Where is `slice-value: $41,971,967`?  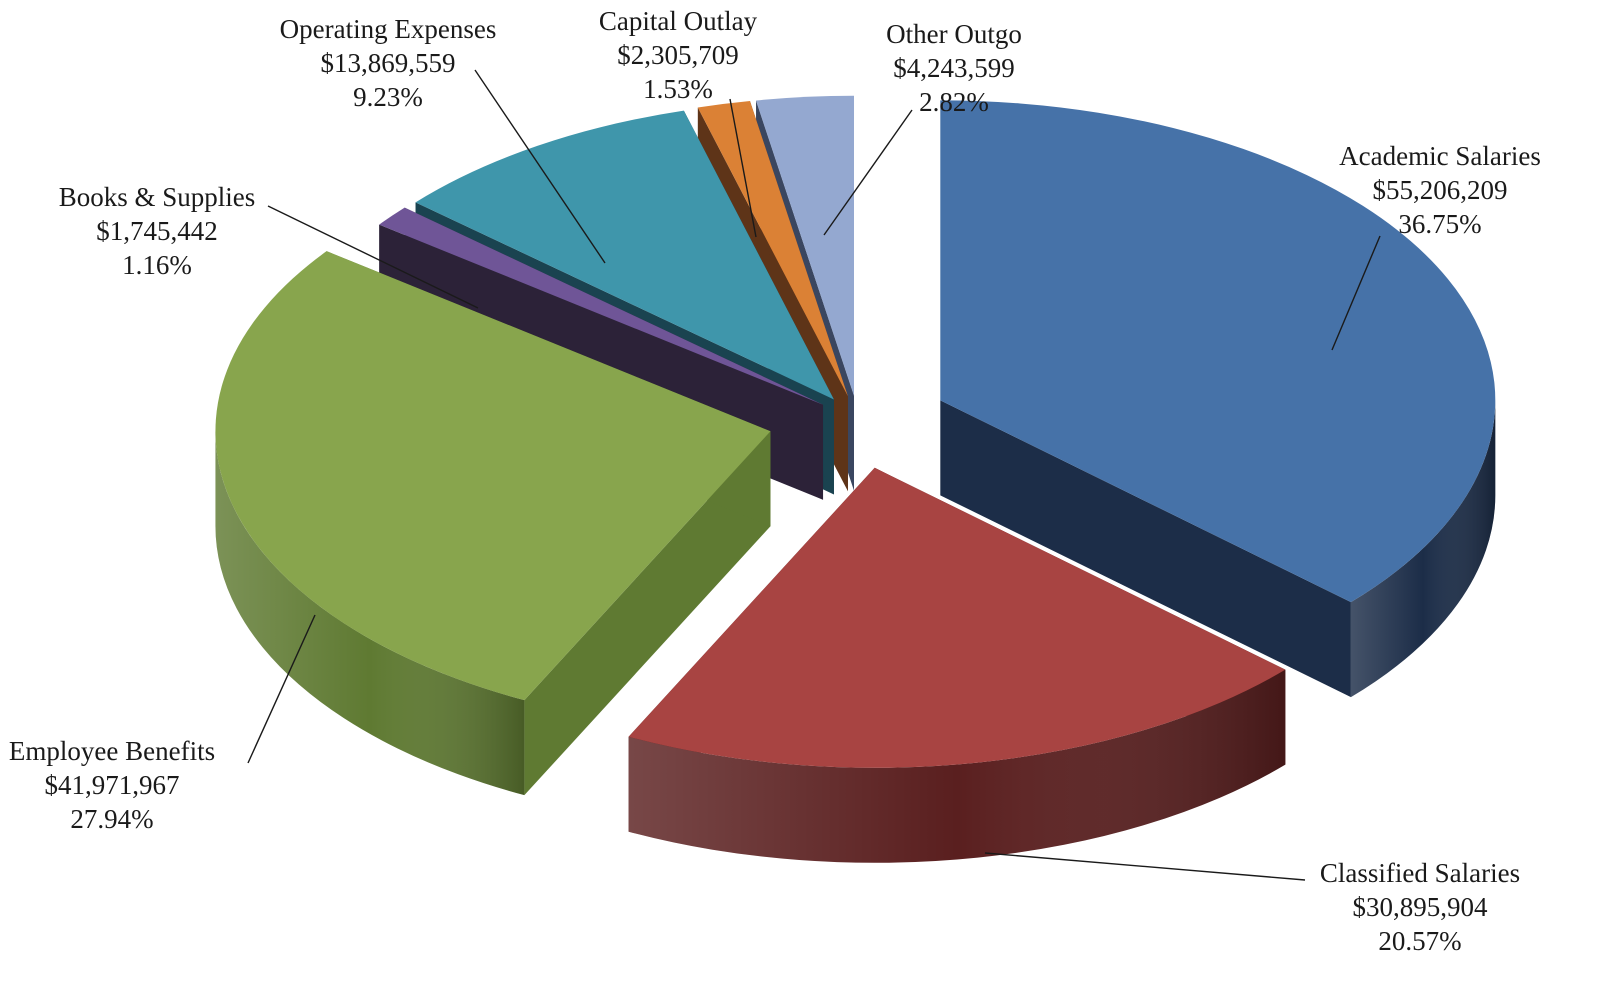
slice-value: $41,971,967 is located at coordinates (112, 785).